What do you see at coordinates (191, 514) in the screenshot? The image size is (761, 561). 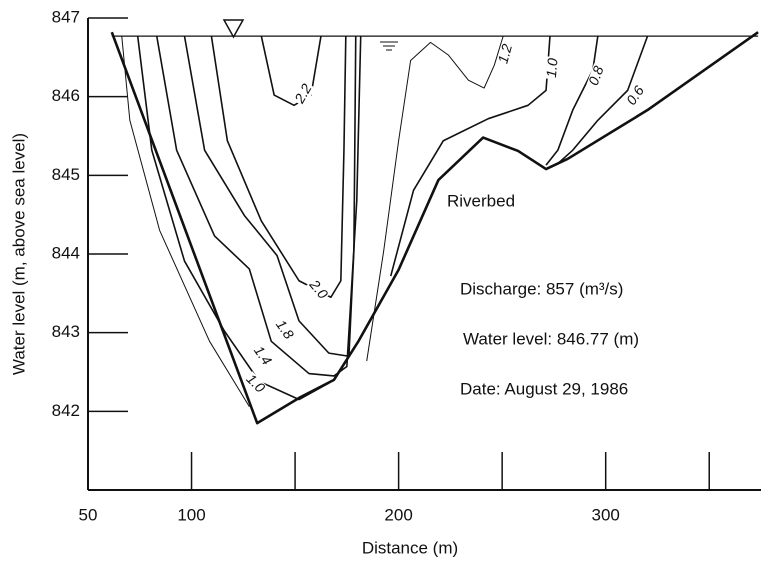 I see `x-tick-label: 100` at bounding box center [191, 514].